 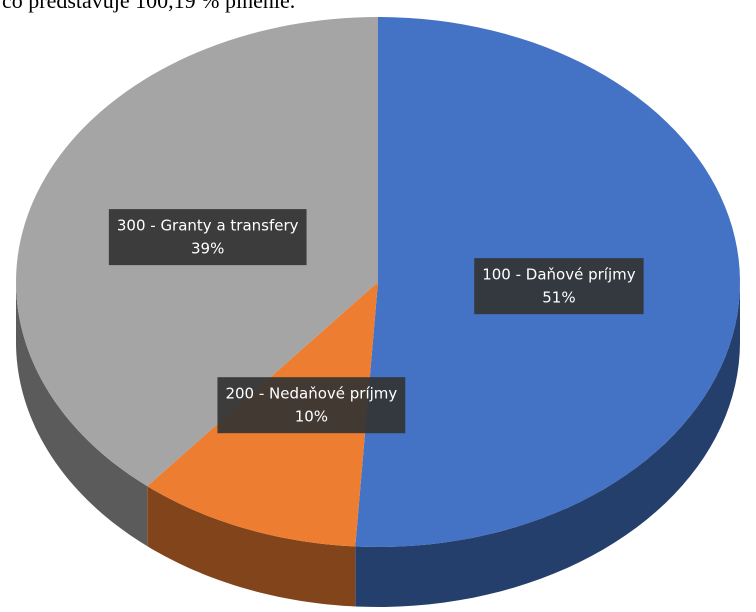 I want to click on label-name: 300 - Granty a transfery, so click(x=208, y=226).